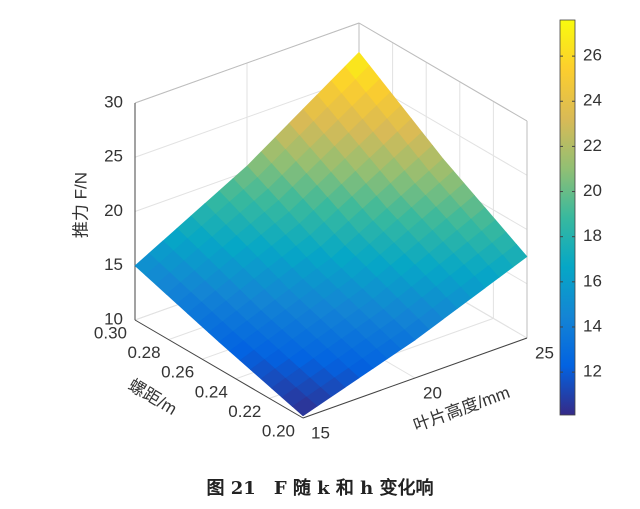 The width and height of the screenshot is (640, 509). Describe the element at coordinates (432, 392) in the screenshot. I see `x-tick-label: 20` at that location.